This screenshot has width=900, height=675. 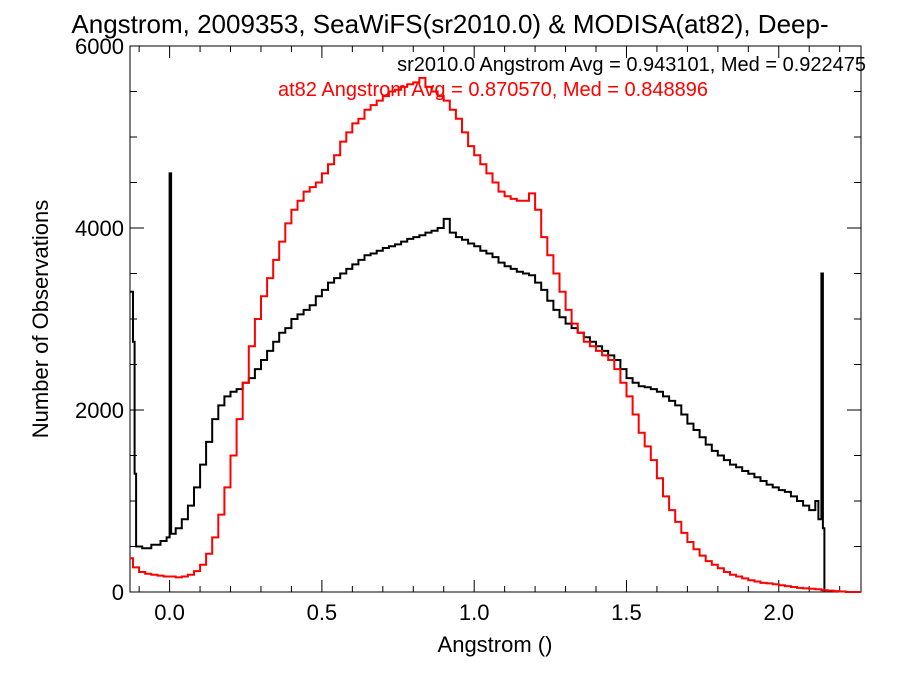 I want to click on y-tick-label: 4000, so click(x=99, y=228).